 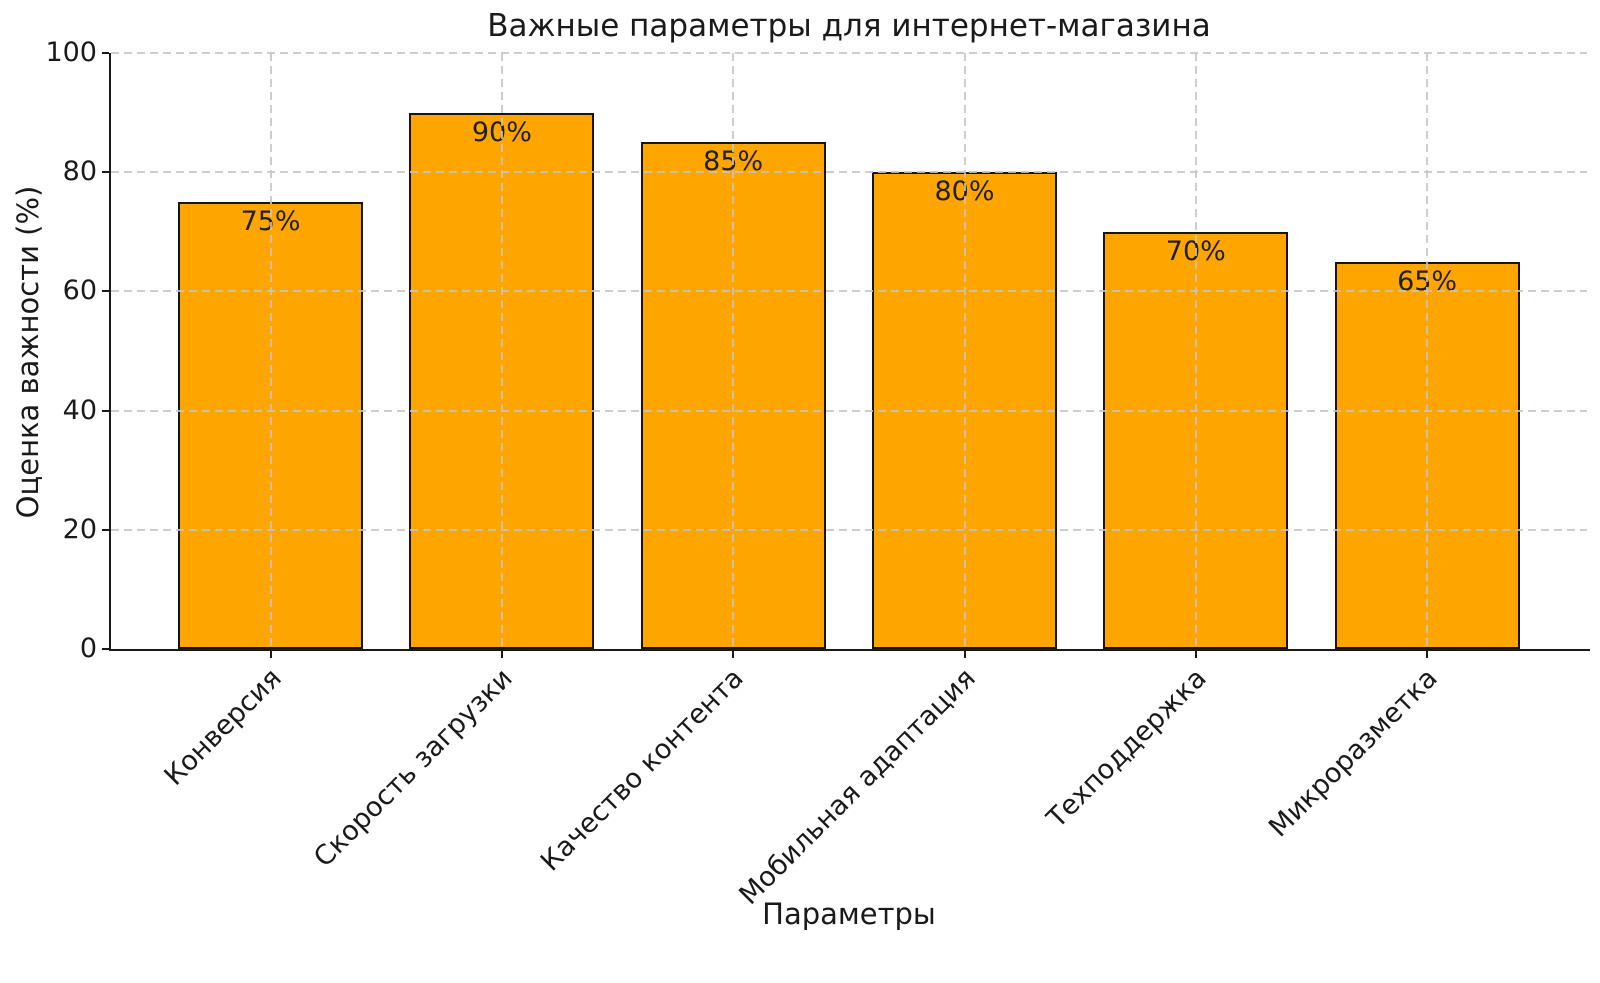 I want to click on y-tick-label: 0, so click(x=88, y=648).